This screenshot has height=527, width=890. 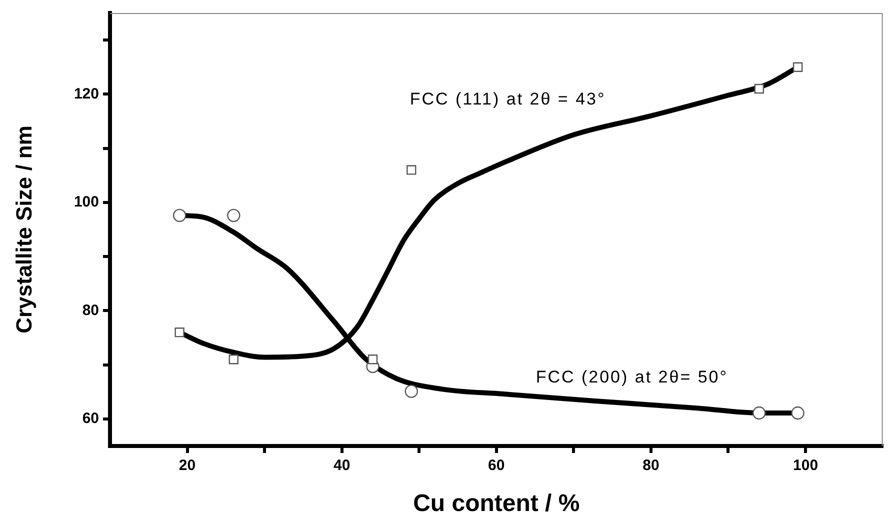 I want to click on y-tick-label: 100, so click(x=86, y=202).